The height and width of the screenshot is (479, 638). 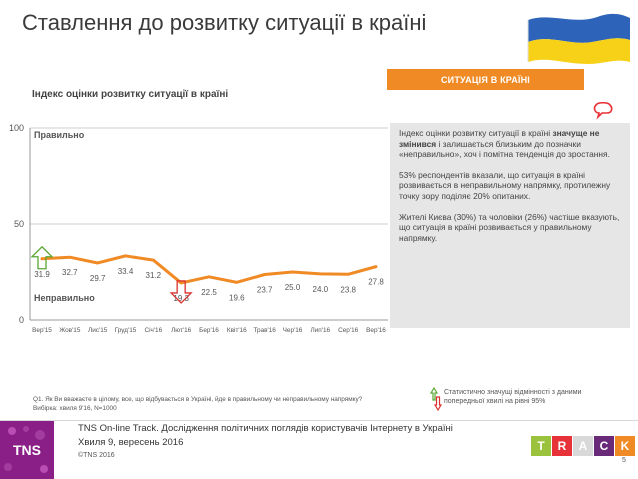 What do you see at coordinates (70, 272) in the screenshot?
I see `data-label: 32.7` at bounding box center [70, 272].